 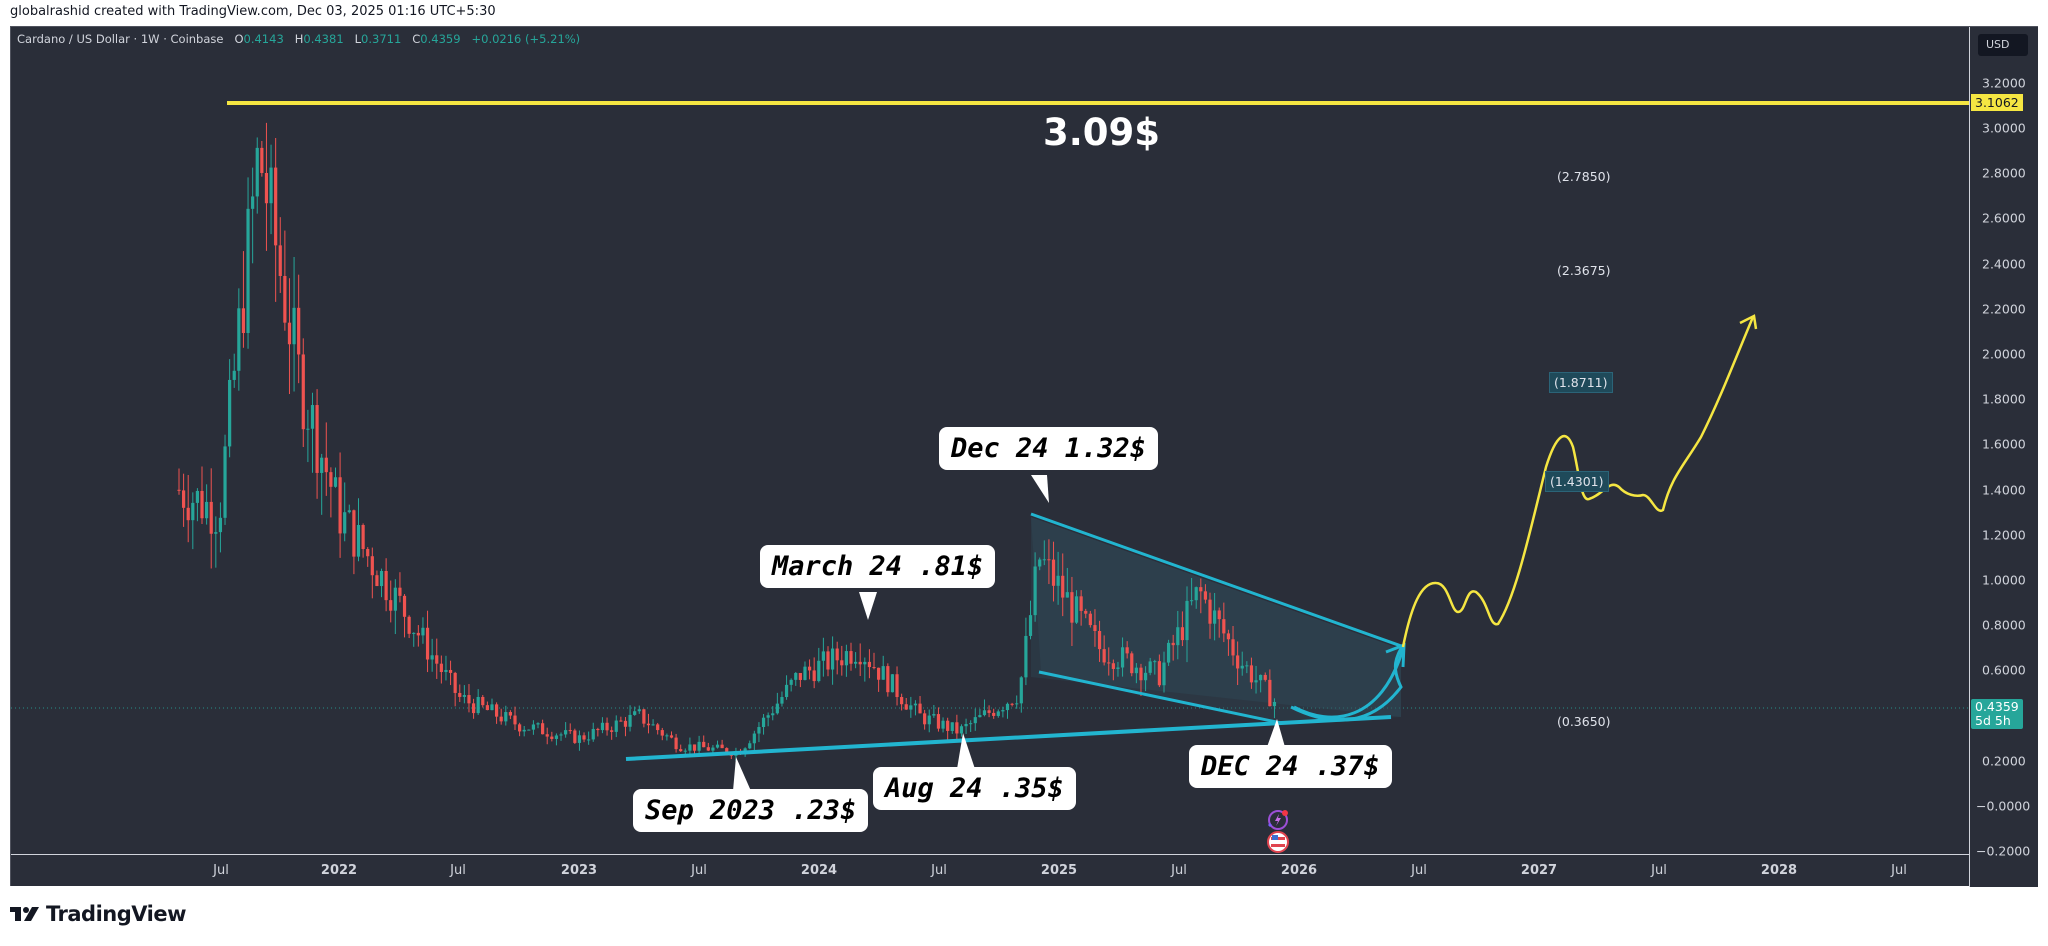 I want to click on fib-level-0365: (0.3650), so click(x=1584, y=721).